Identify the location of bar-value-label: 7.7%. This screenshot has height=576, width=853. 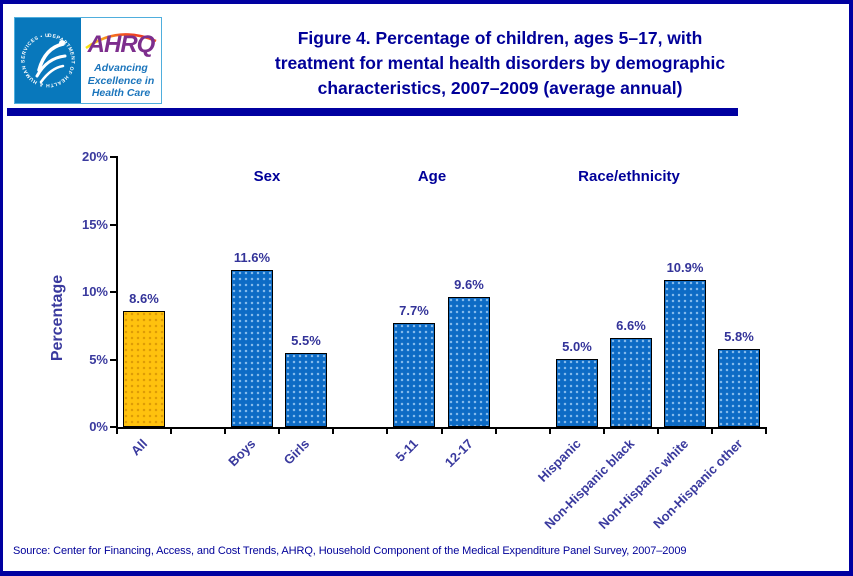
(414, 310).